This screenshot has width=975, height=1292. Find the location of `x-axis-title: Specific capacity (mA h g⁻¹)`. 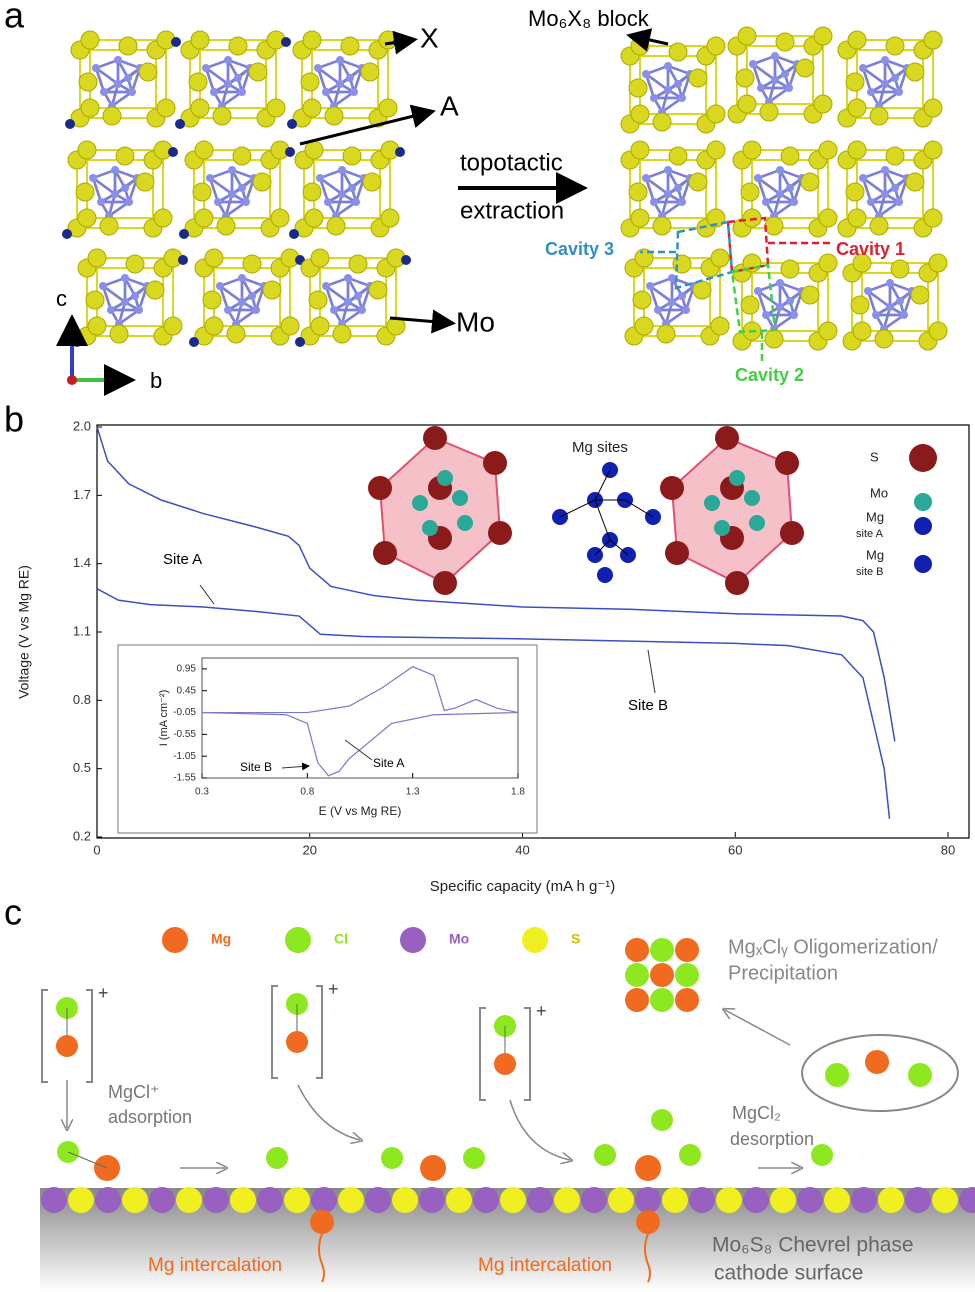

x-axis-title: Specific capacity (mA h g⁻¹) is located at coordinates (522, 886).